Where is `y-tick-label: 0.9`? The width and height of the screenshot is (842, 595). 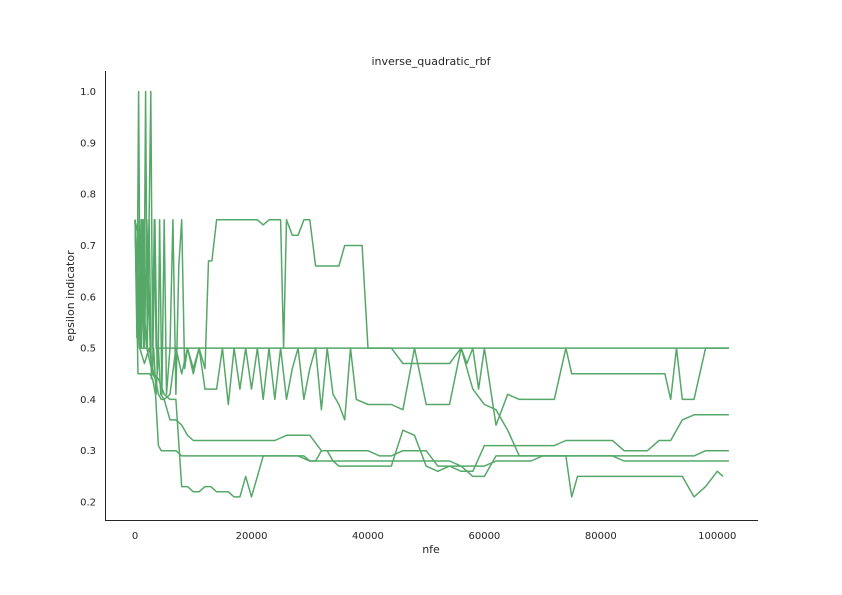 y-tick-label: 0.9 is located at coordinates (88, 143).